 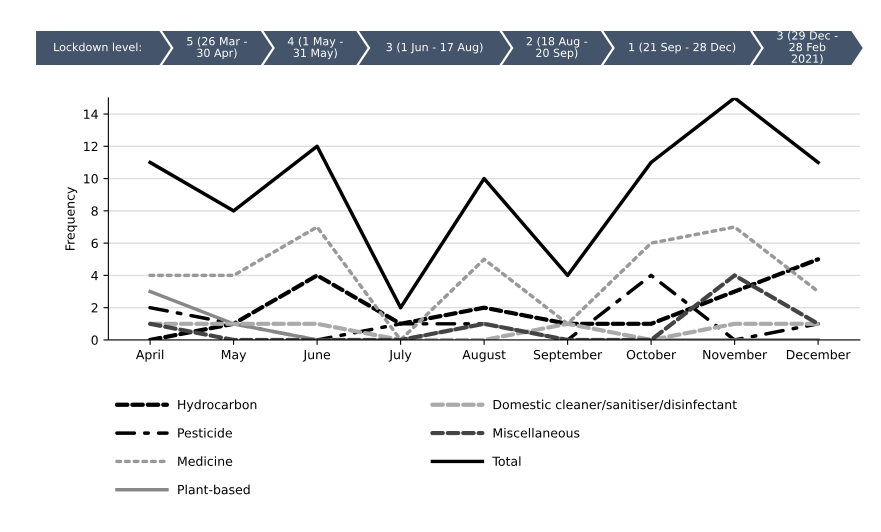 I want to click on x-tick-label: August, so click(x=484, y=356).